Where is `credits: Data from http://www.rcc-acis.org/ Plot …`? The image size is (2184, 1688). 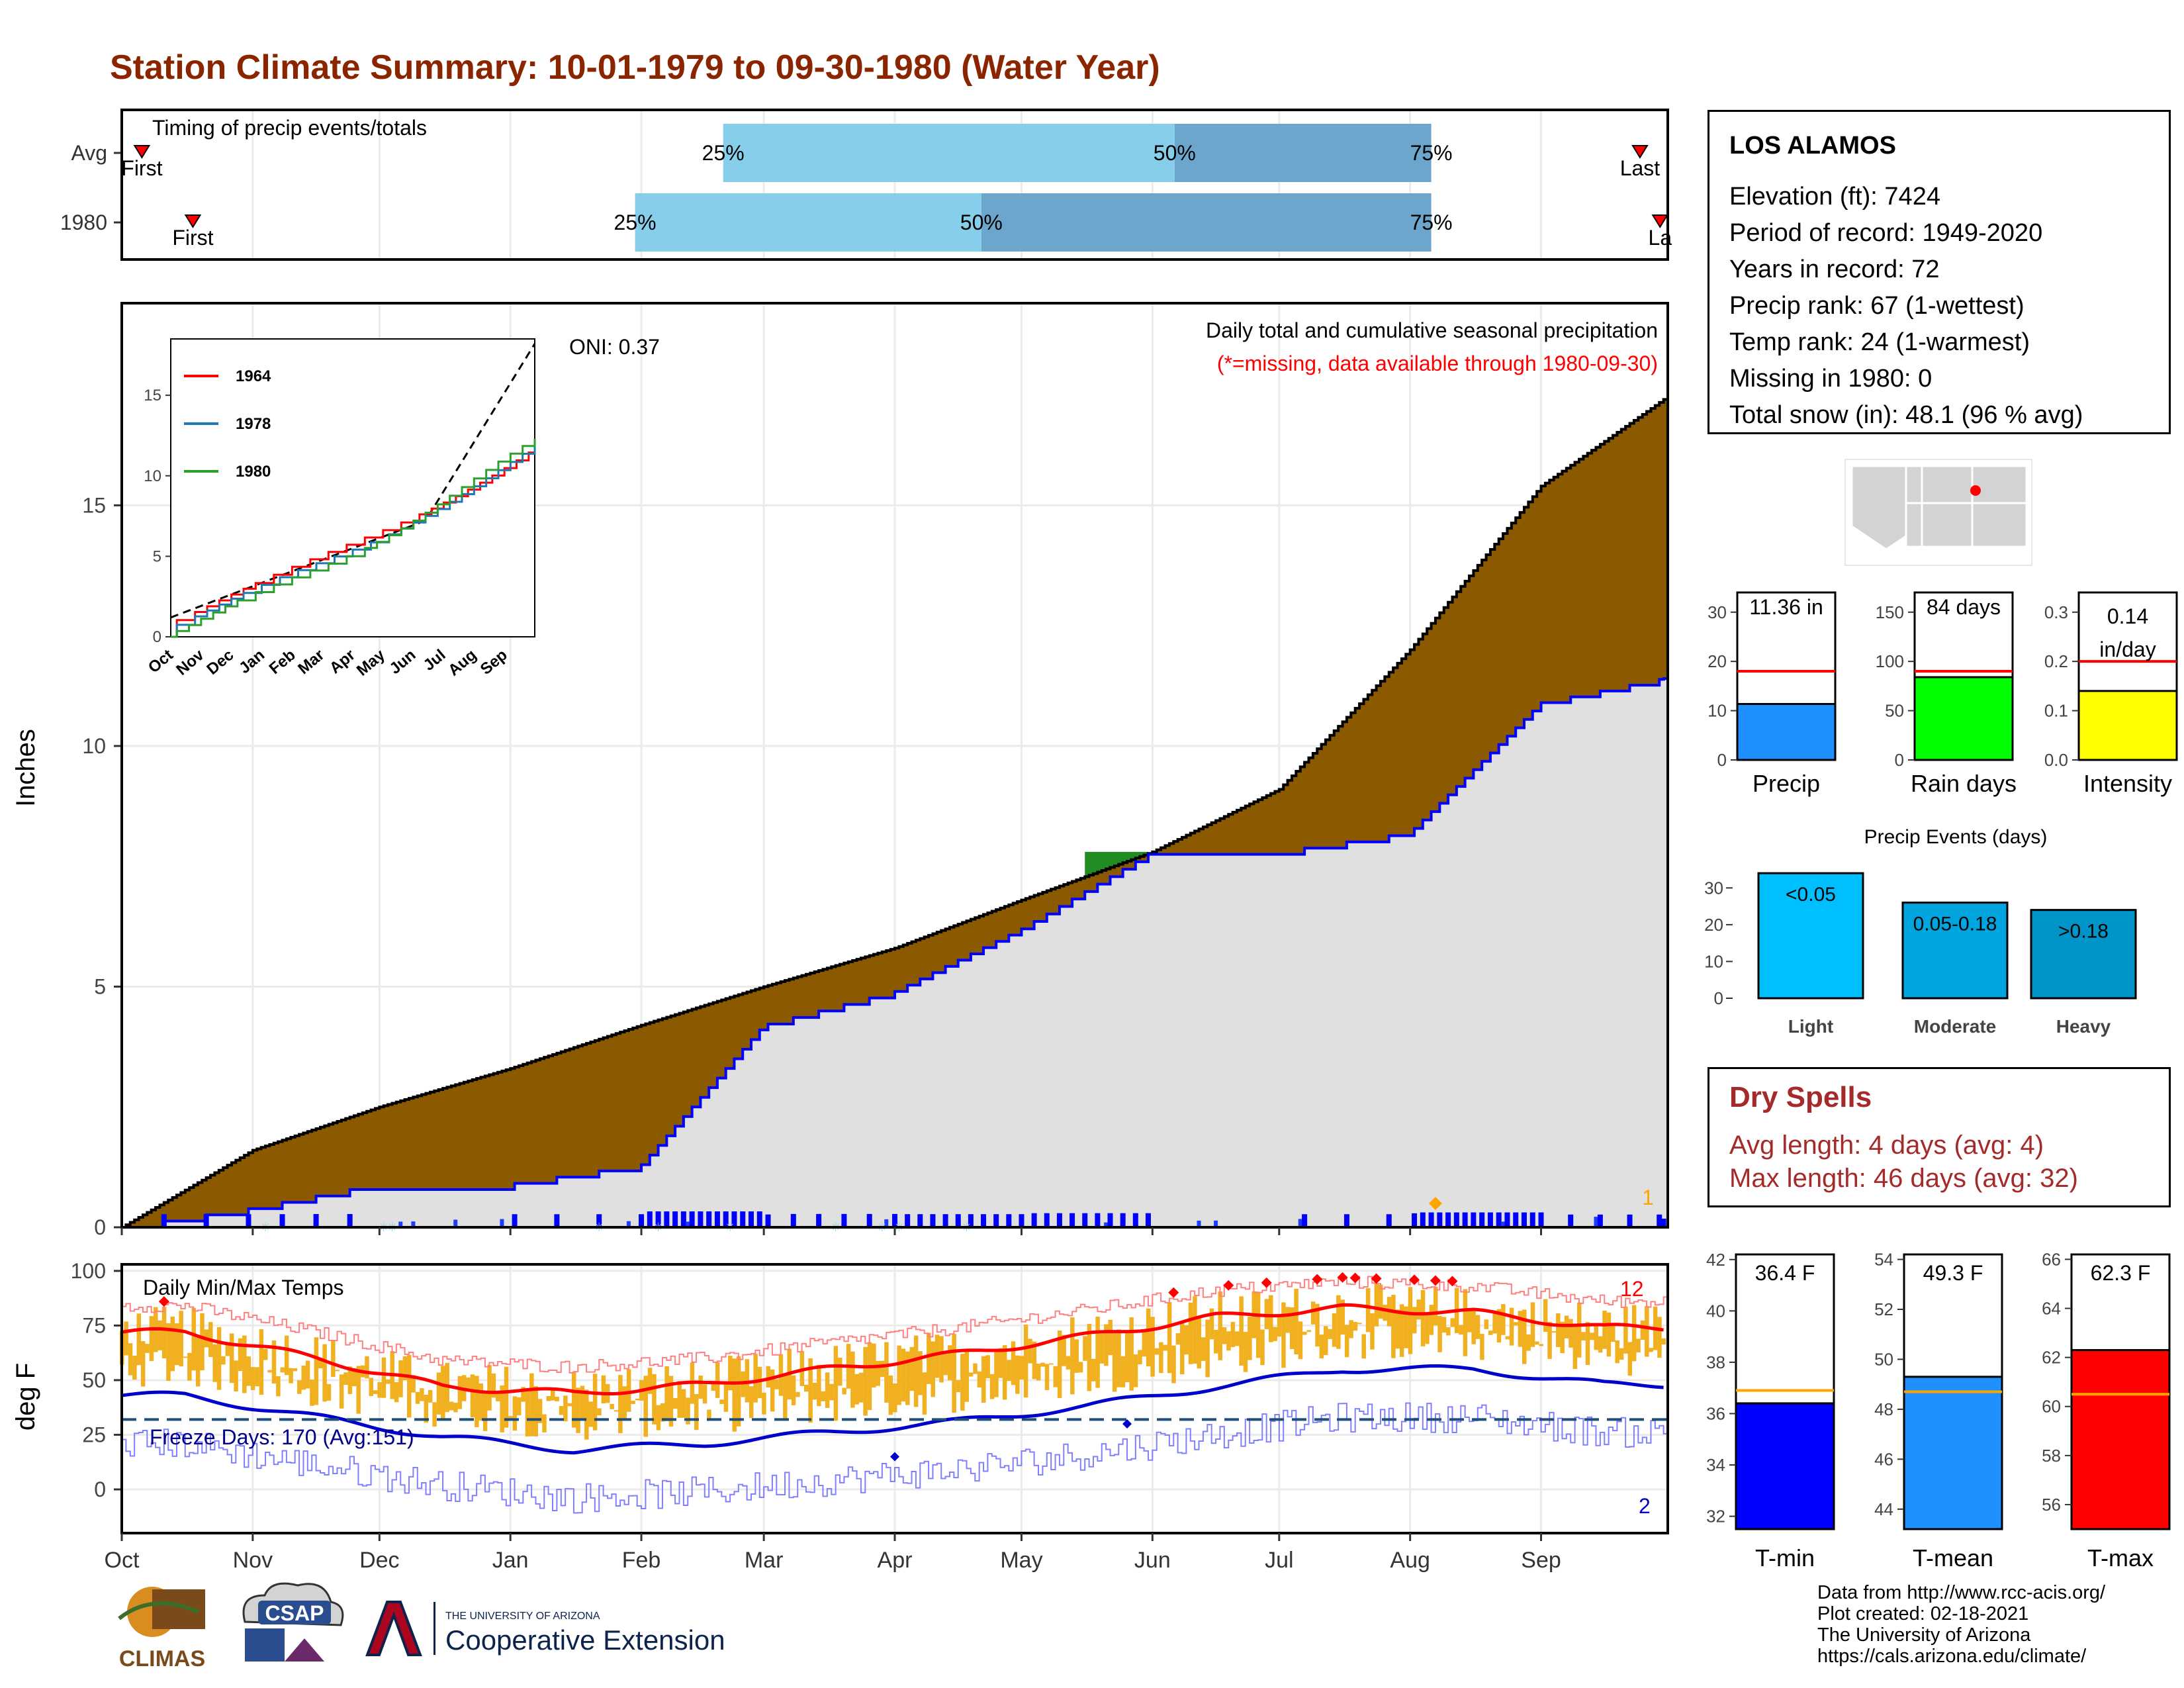
credits: Data from http://www.rcc-acis.org/ Plot … is located at coordinates (1961, 1624).